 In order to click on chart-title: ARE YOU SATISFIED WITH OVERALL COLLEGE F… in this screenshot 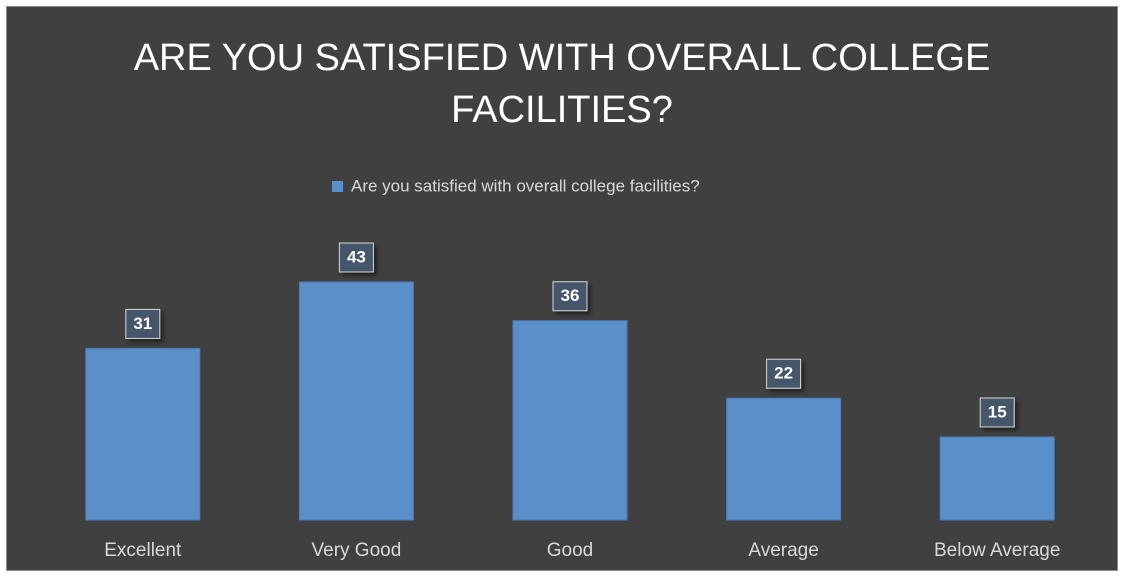, I will do `click(562, 84)`.